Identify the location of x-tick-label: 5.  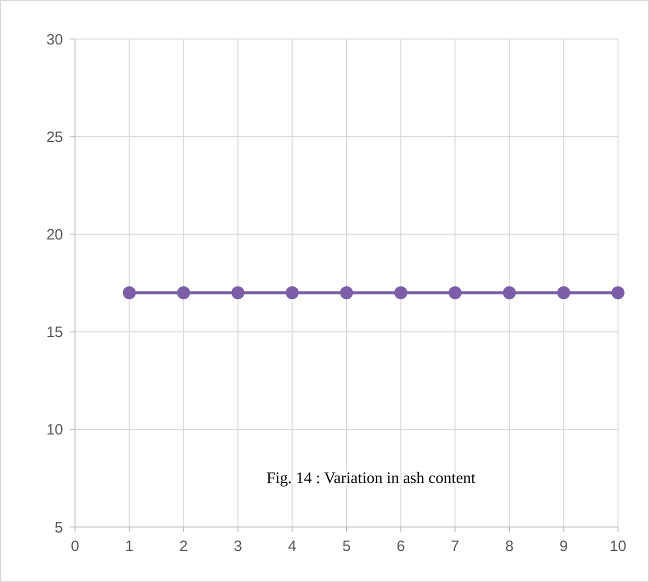
(346, 546).